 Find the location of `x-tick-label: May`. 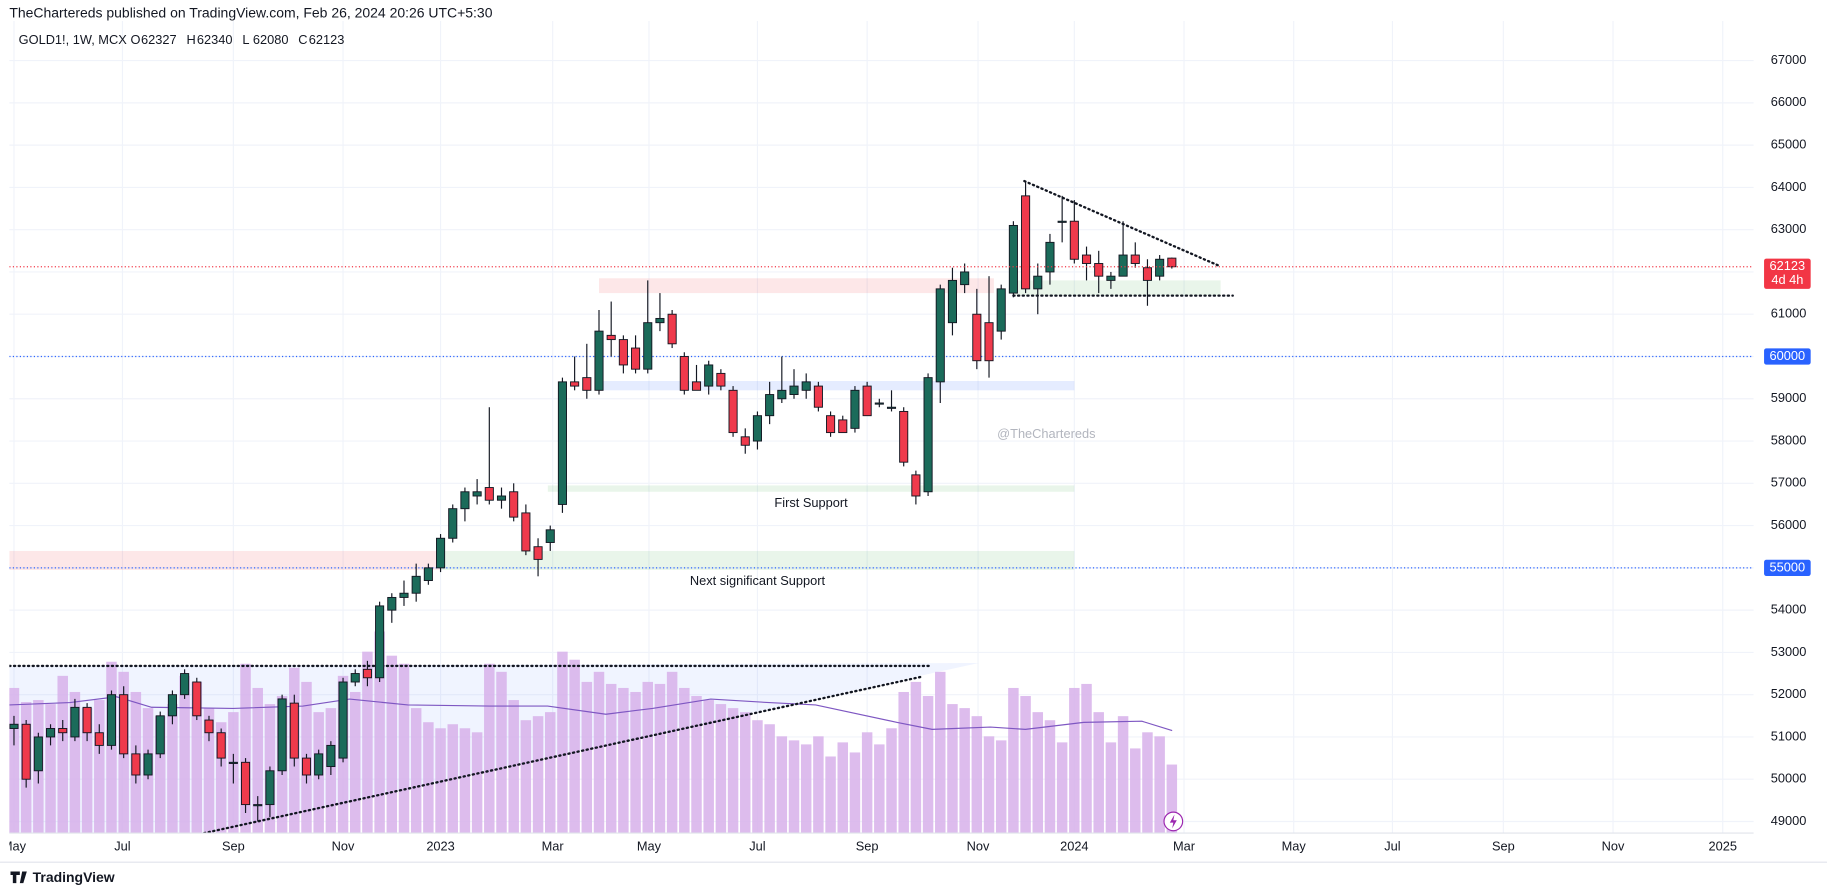

x-tick-label: May is located at coordinates (14, 845).